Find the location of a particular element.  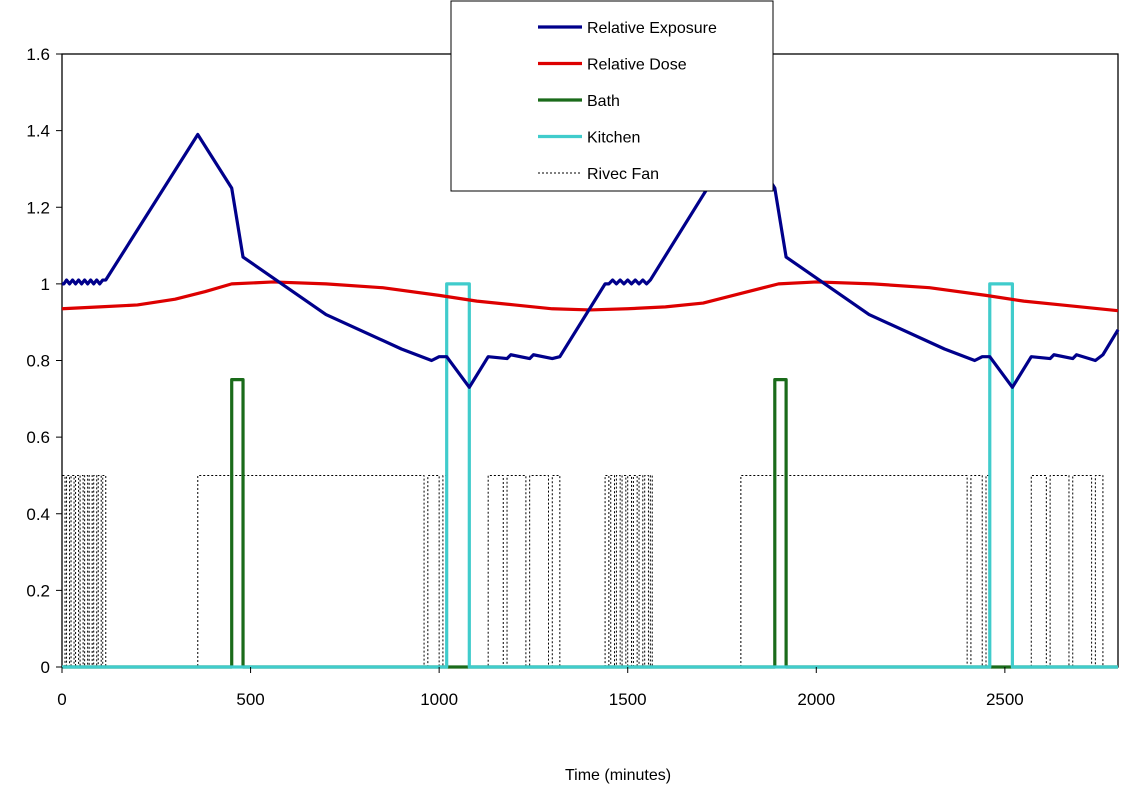

x-tick-label: 1500 is located at coordinates (628, 699).